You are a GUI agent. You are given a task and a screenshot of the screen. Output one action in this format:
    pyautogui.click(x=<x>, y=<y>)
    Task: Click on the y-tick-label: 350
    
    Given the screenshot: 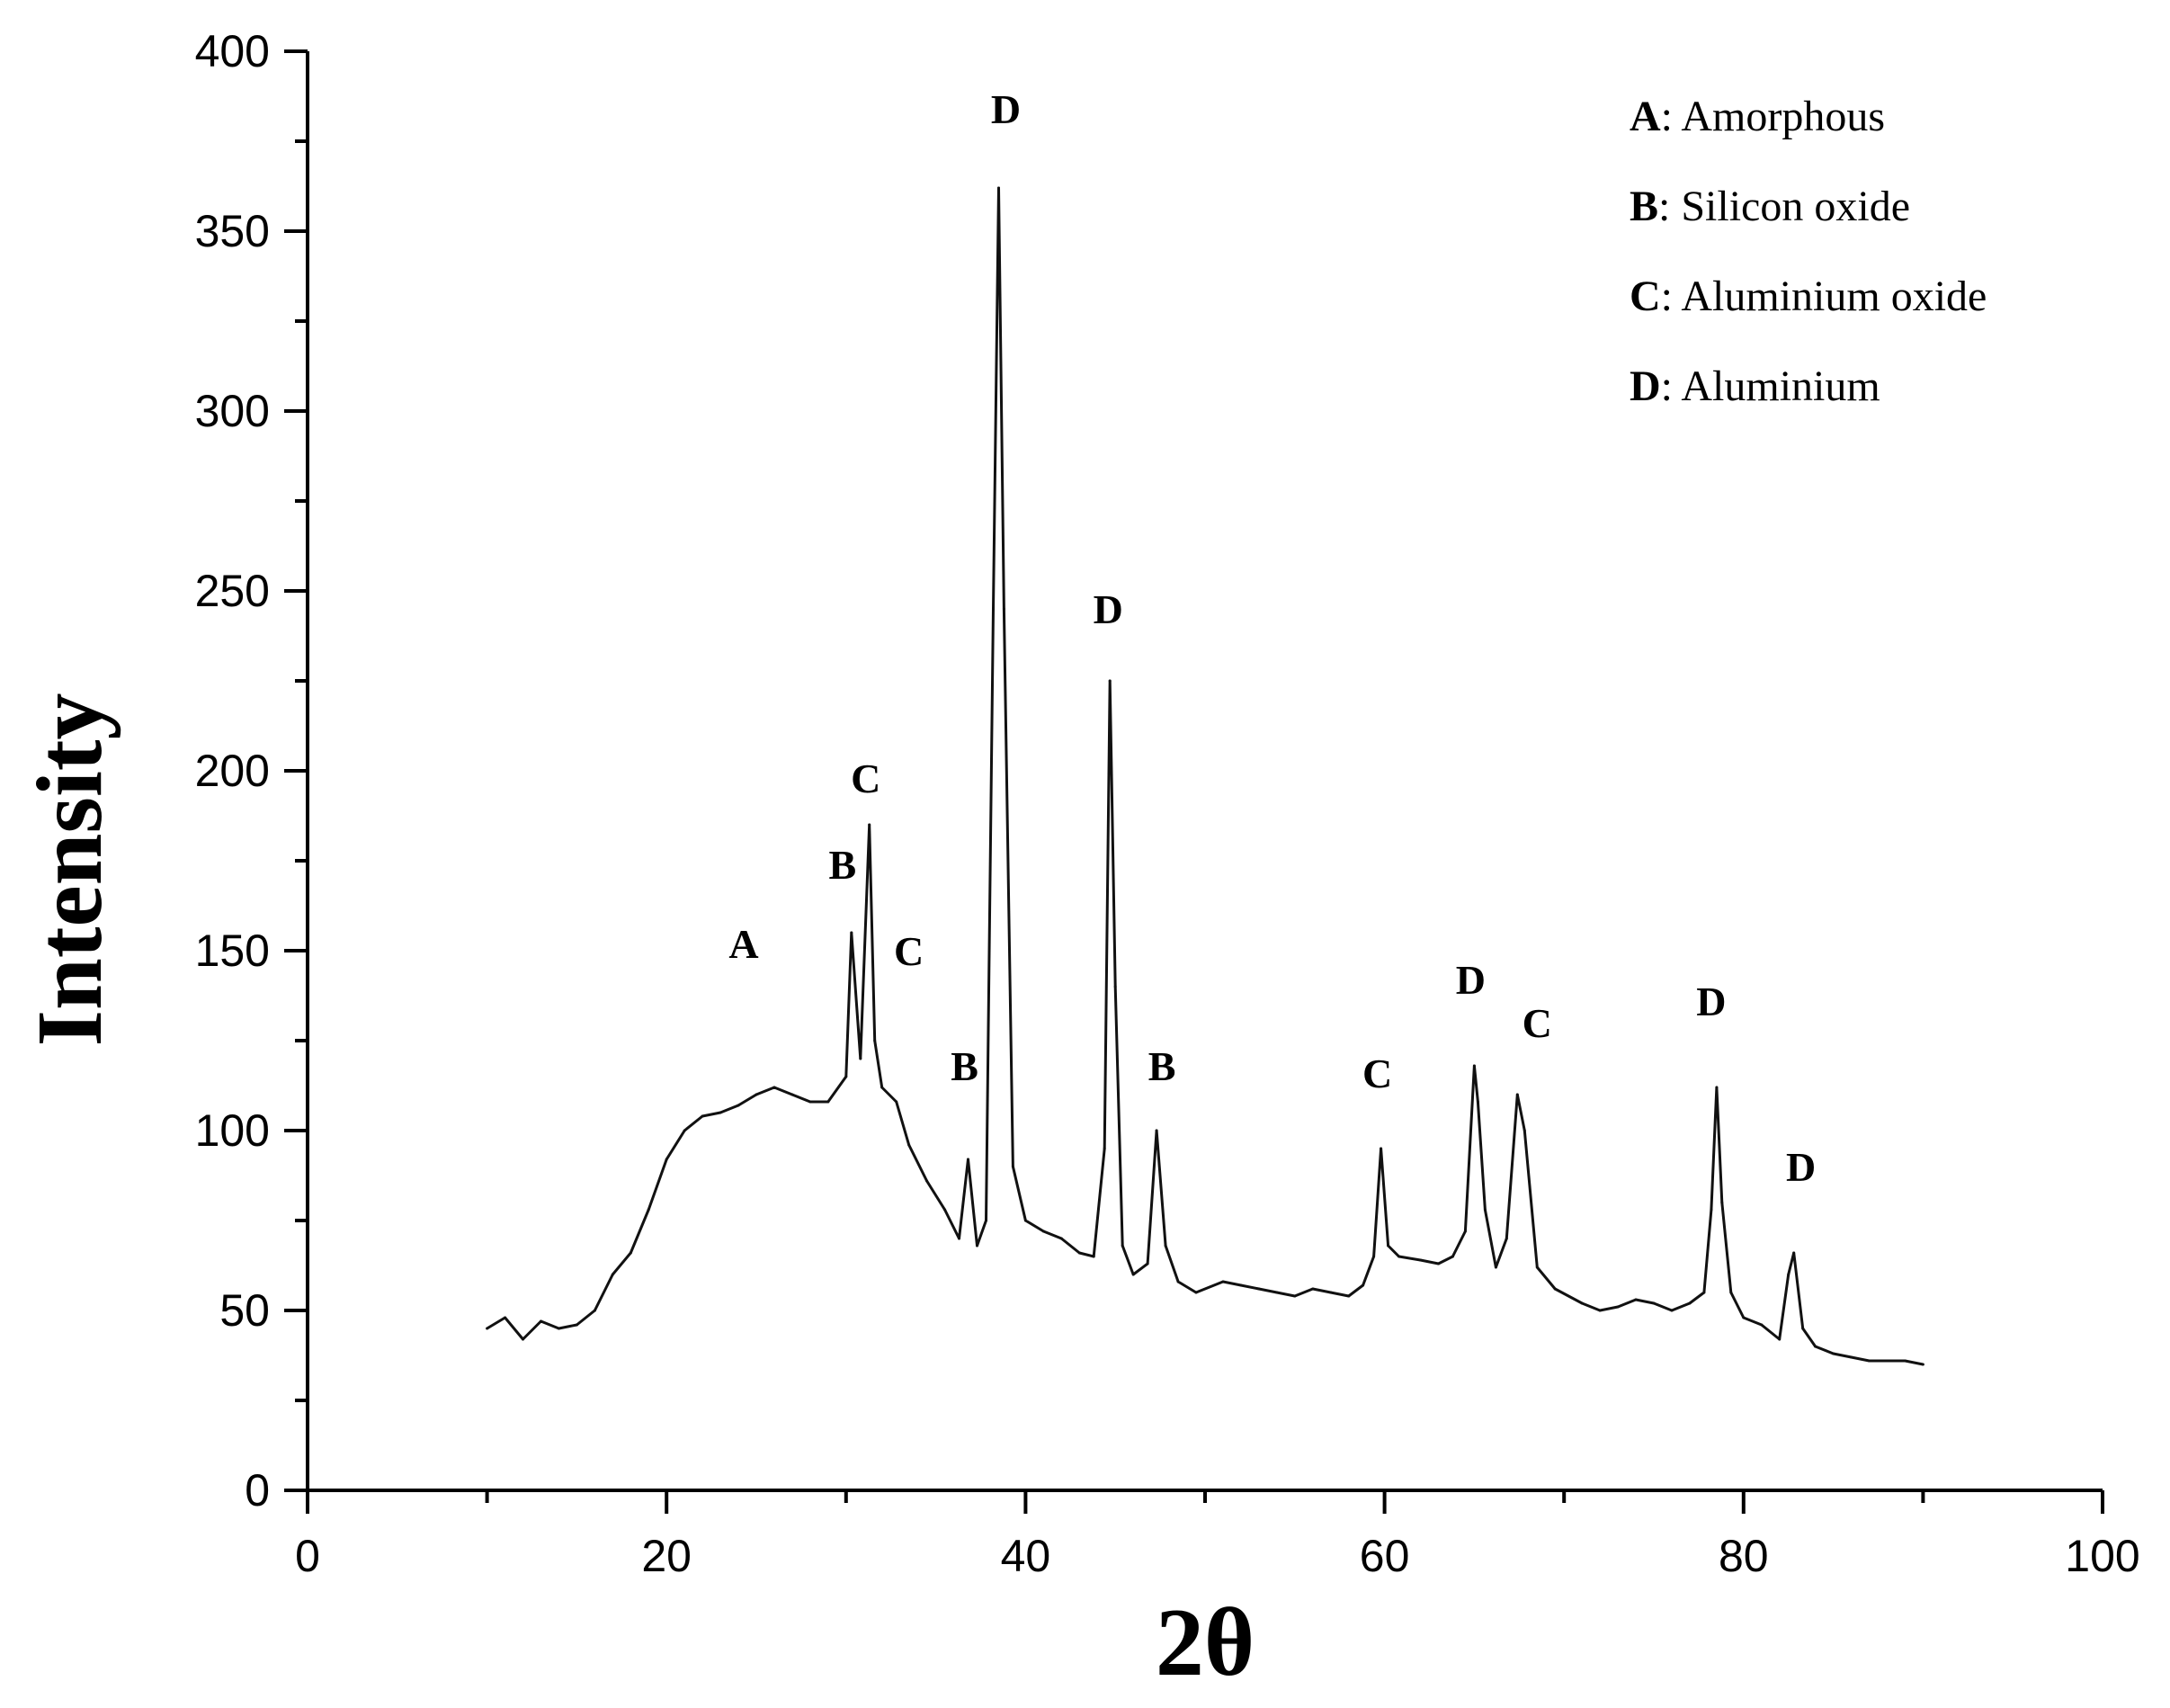 What is the action you would take?
    pyautogui.click(x=233, y=231)
    